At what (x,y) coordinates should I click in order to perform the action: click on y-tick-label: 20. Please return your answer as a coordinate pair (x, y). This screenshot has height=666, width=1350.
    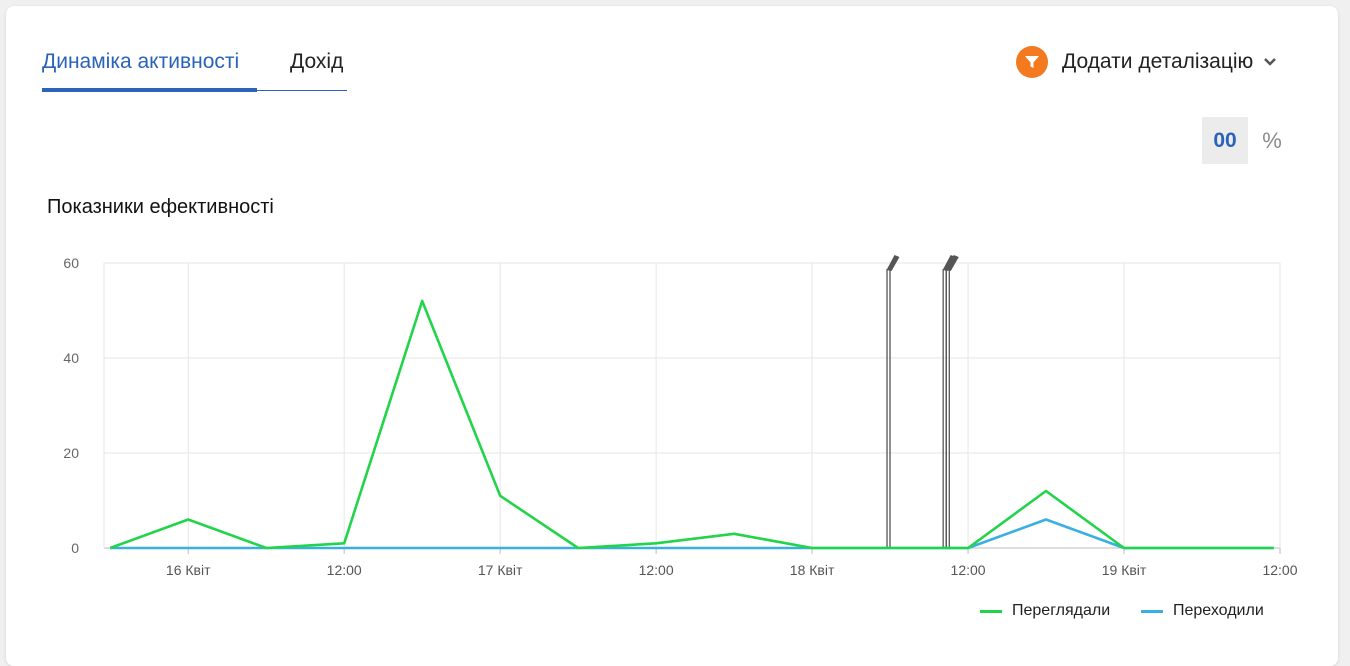
    Looking at the image, I should click on (71, 453).